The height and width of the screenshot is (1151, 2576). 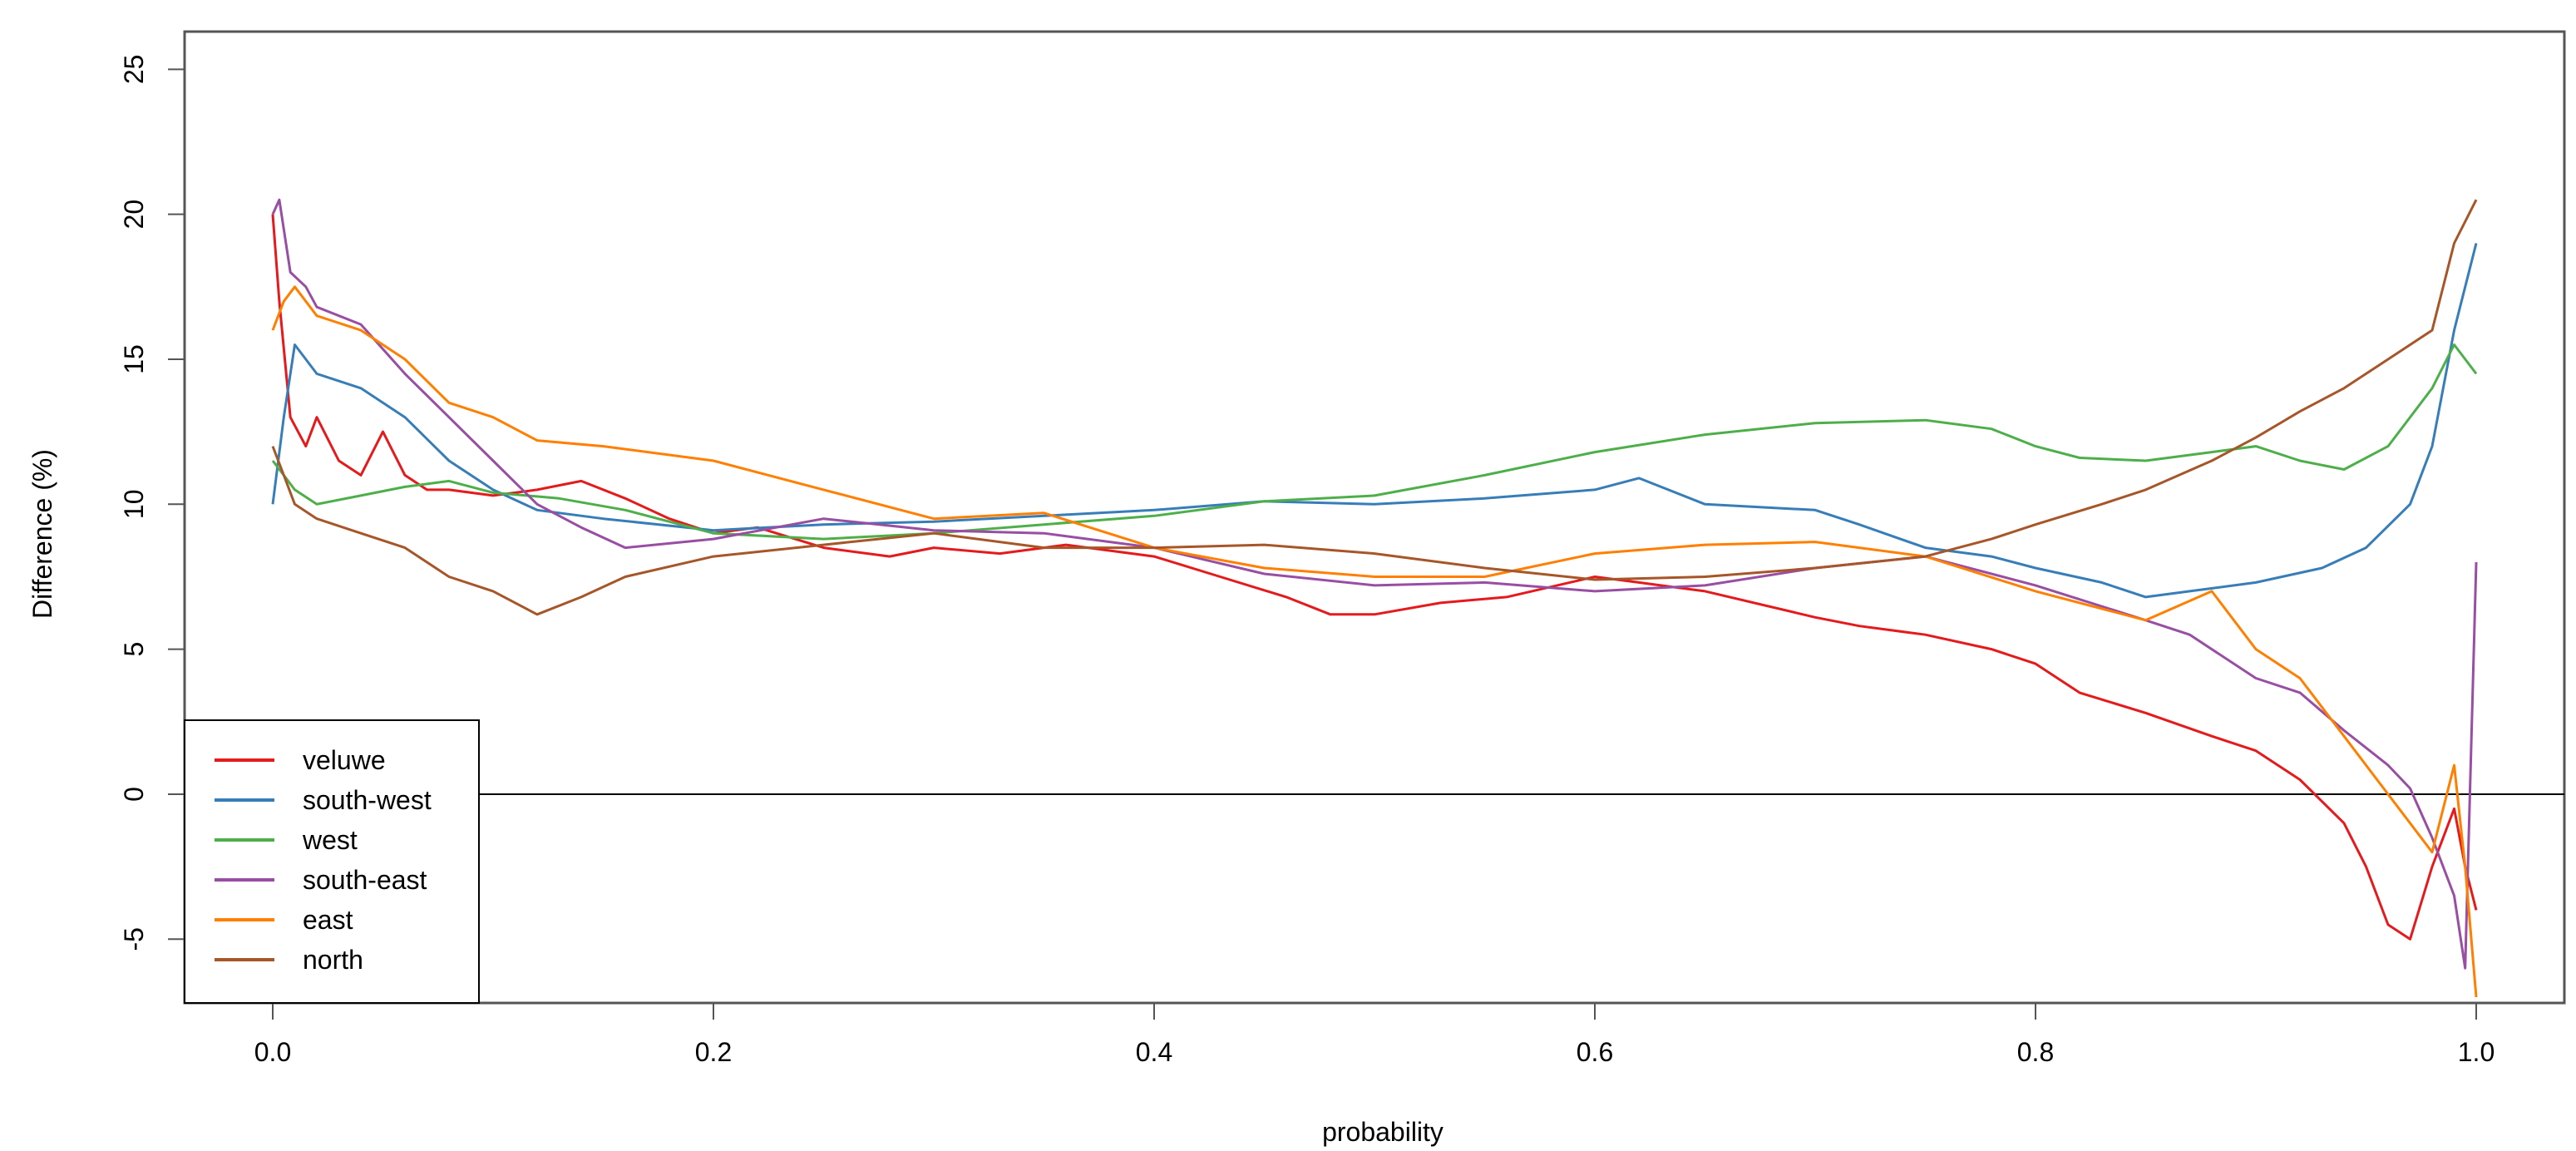 I want to click on y-tick-label: 0, so click(x=134, y=794).